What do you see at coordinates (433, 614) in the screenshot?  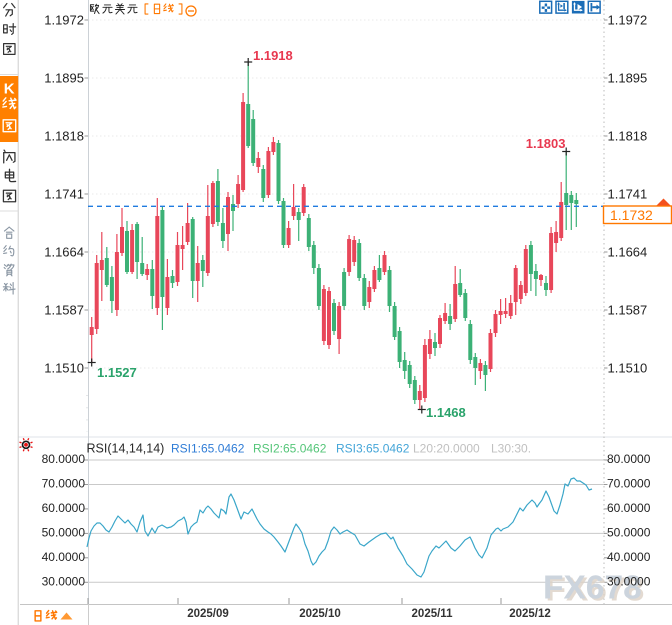 I see `svg-text: 2025/11` at bounding box center [433, 614].